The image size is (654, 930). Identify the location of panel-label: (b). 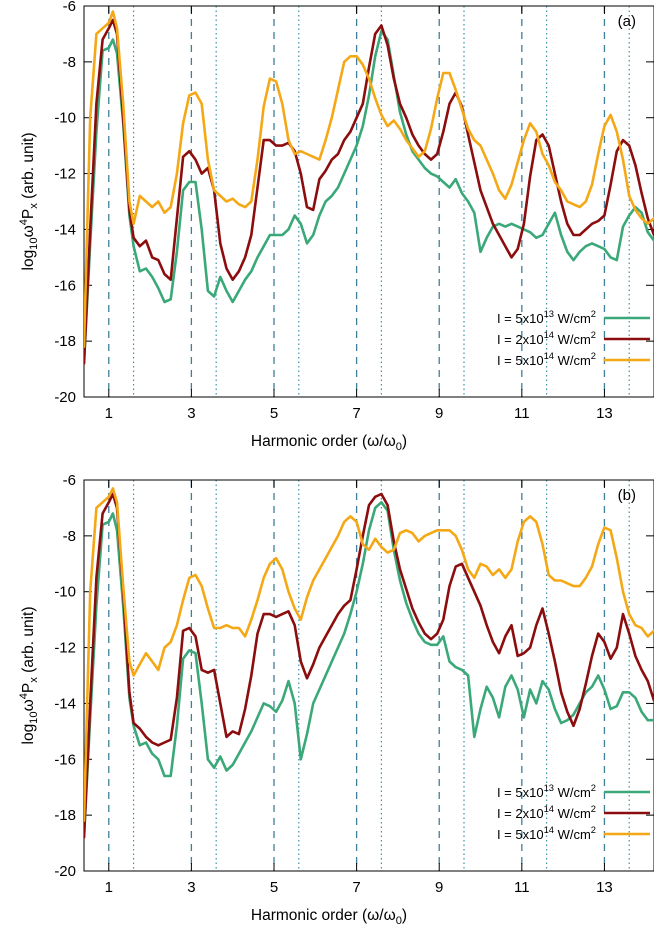
(627, 495).